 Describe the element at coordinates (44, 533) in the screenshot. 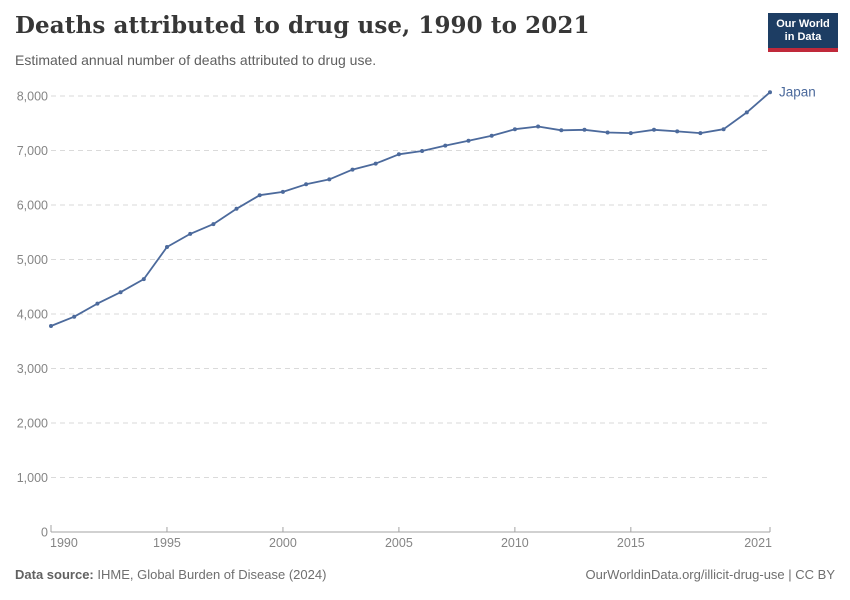

I see `y-tick-label: 0` at that location.